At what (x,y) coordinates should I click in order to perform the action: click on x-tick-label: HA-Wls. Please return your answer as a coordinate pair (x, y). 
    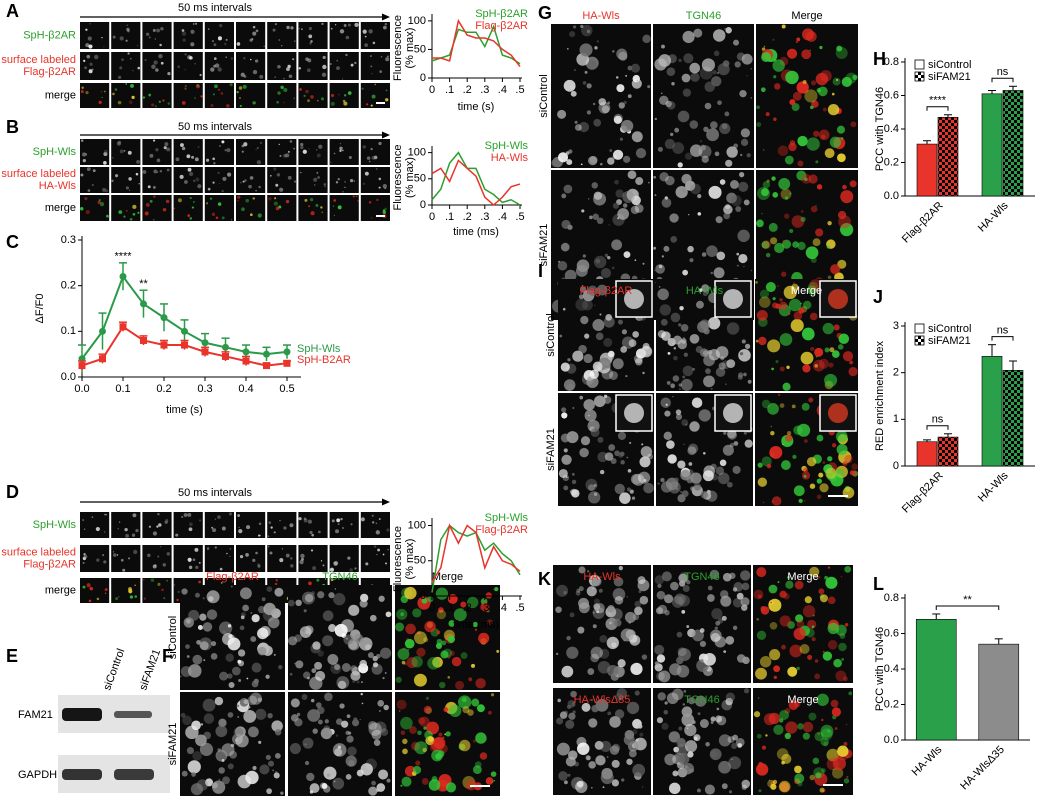
    Looking at the image, I should click on (993, 216).